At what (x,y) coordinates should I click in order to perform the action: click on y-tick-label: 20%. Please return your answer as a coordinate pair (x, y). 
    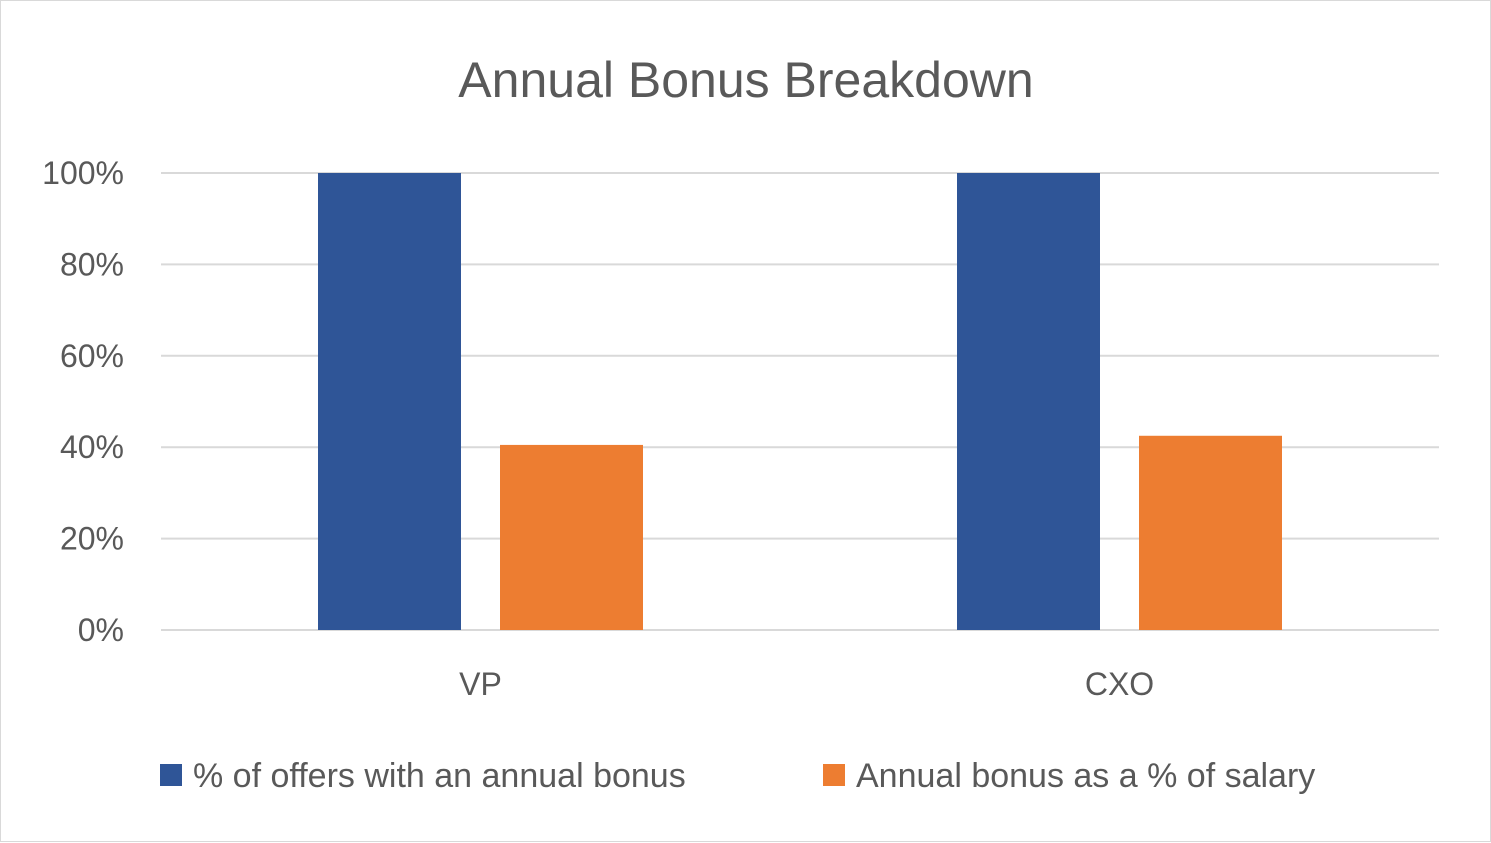
    Looking at the image, I should click on (92, 539).